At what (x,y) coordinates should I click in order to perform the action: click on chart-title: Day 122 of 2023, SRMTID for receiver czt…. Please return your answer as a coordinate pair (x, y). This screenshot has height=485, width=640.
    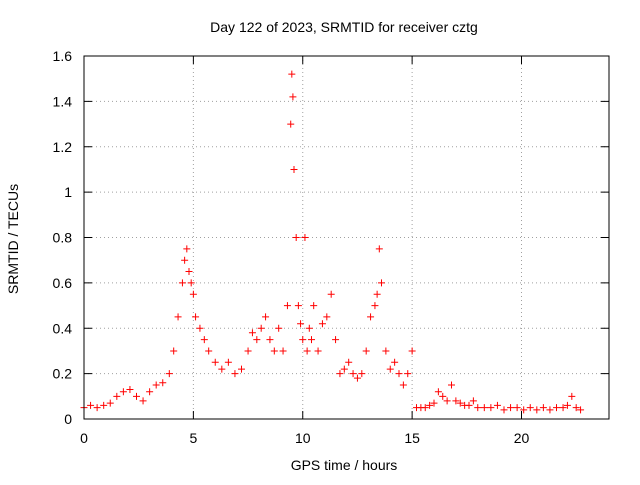
    Looking at the image, I should click on (344, 27).